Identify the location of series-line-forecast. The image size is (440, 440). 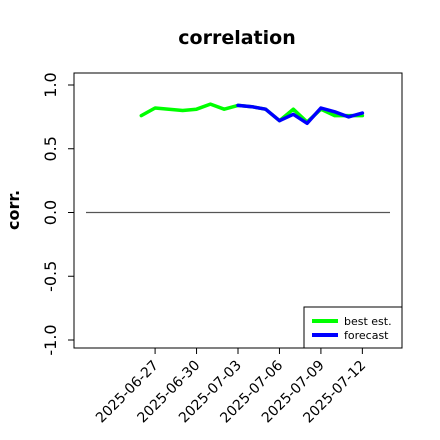
(300, 114).